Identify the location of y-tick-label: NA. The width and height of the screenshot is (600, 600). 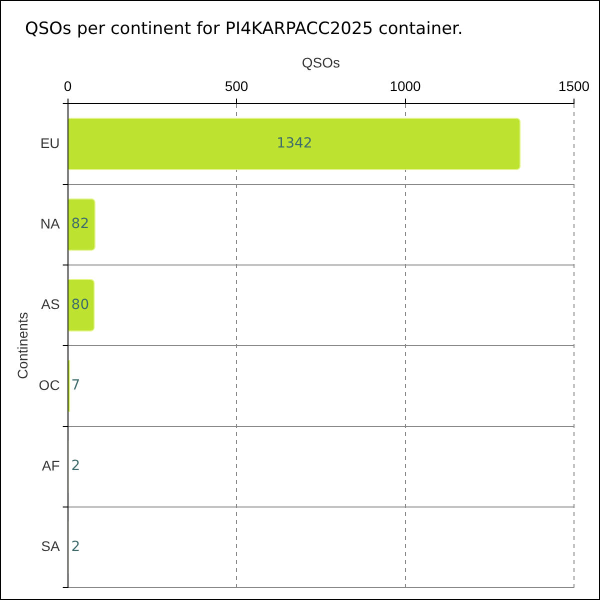
(50, 223).